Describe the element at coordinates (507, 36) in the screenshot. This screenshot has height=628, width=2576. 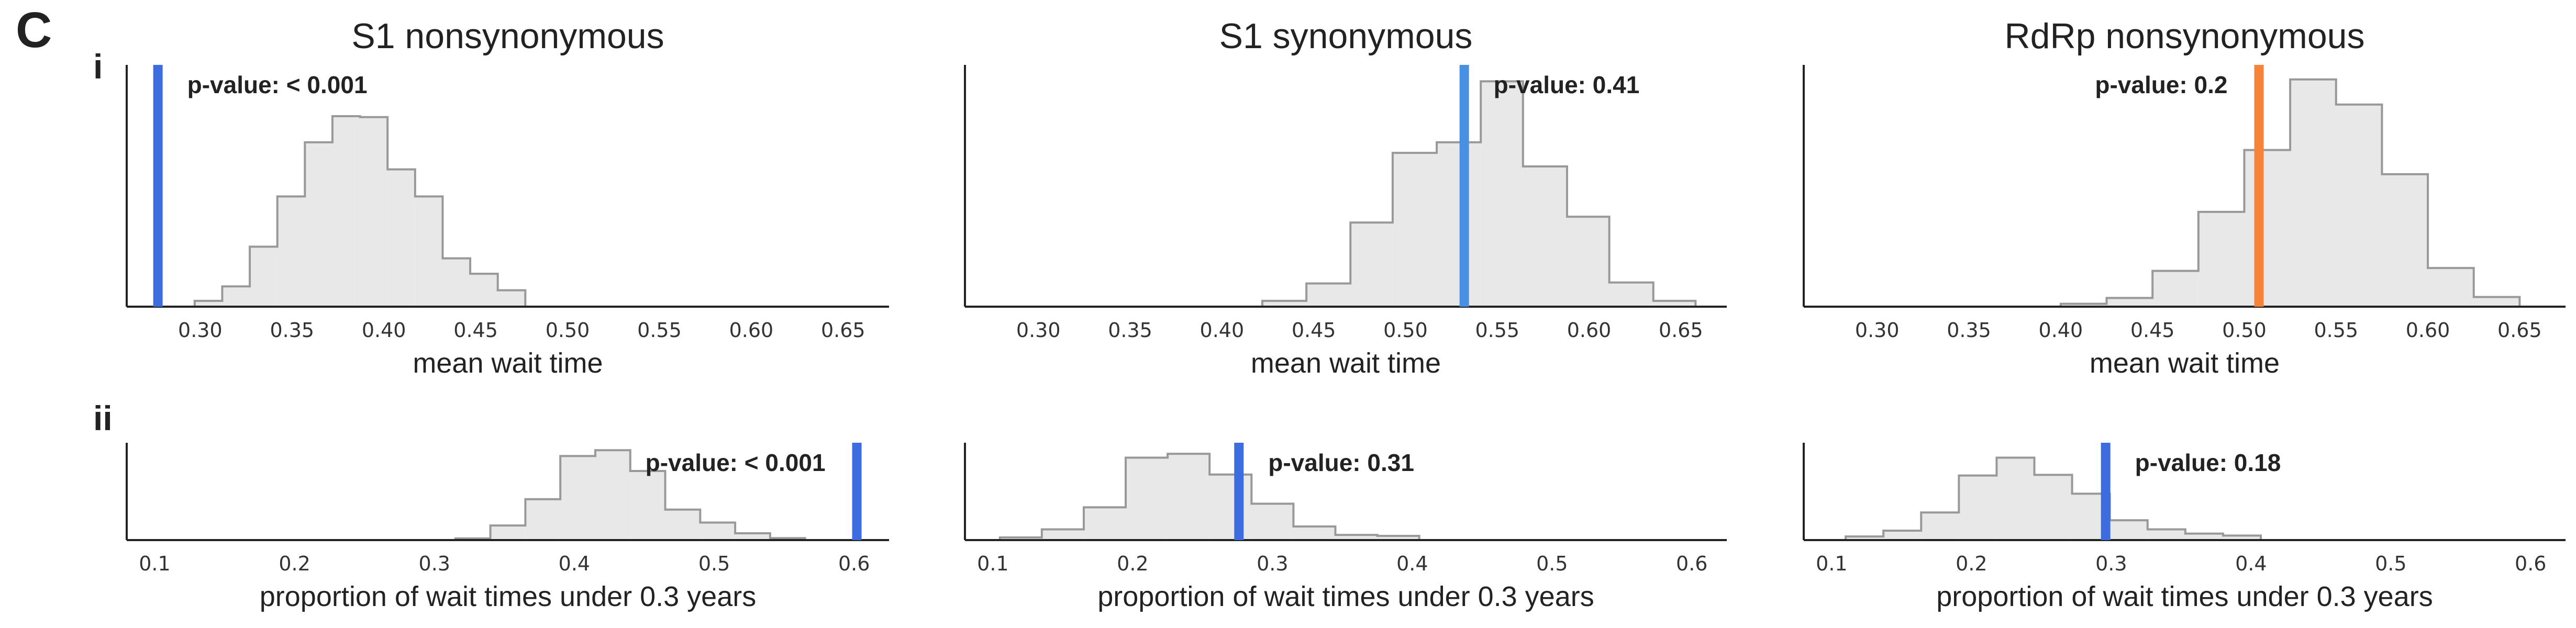
I see `chart-title: S1 nonsynonymous` at that location.